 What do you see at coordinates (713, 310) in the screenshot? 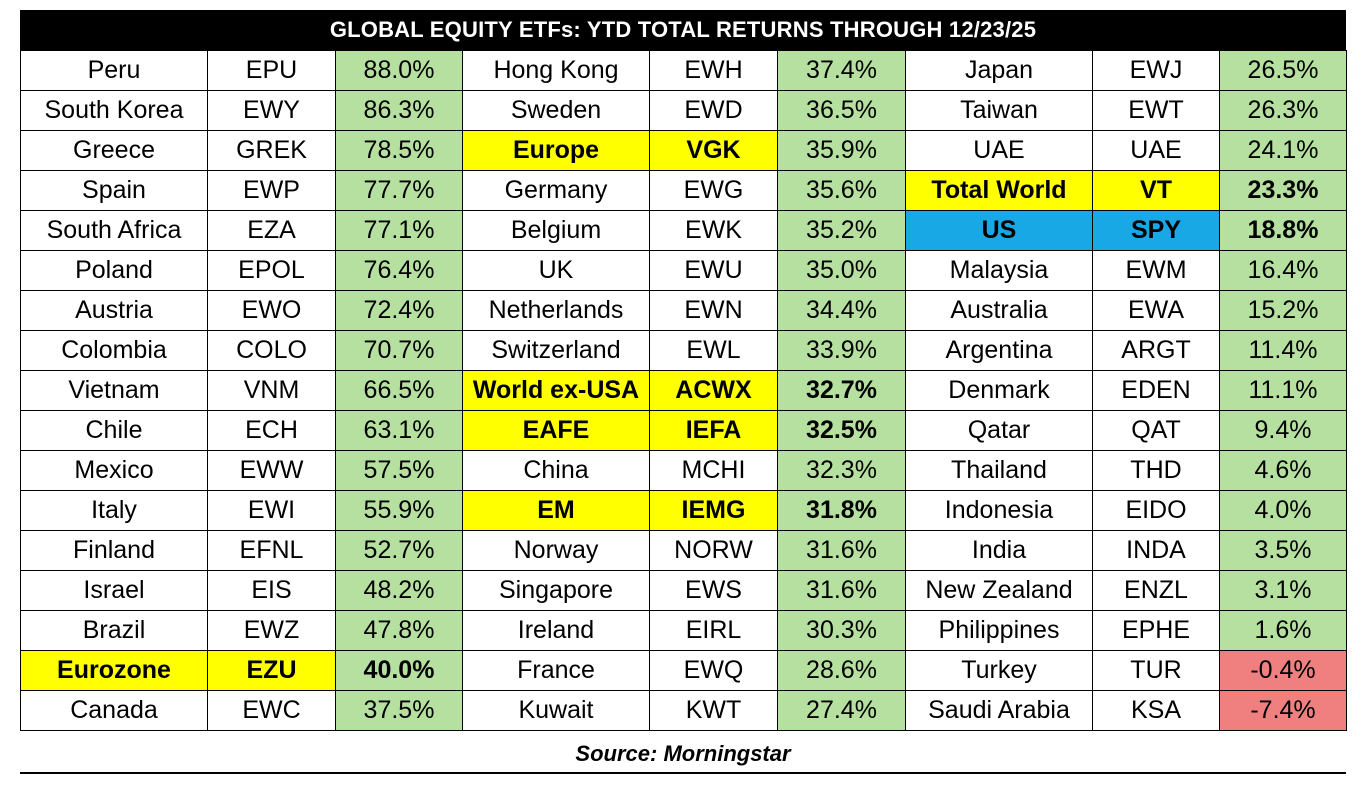
I see `ticker-cell: EWN` at bounding box center [713, 310].